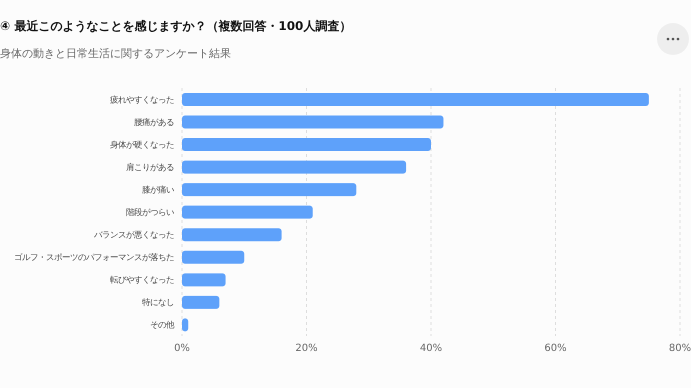 The image size is (691, 388). Describe the element at coordinates (555, 348) in the screenshot. I see `x-tick-label: 60%` at that location.